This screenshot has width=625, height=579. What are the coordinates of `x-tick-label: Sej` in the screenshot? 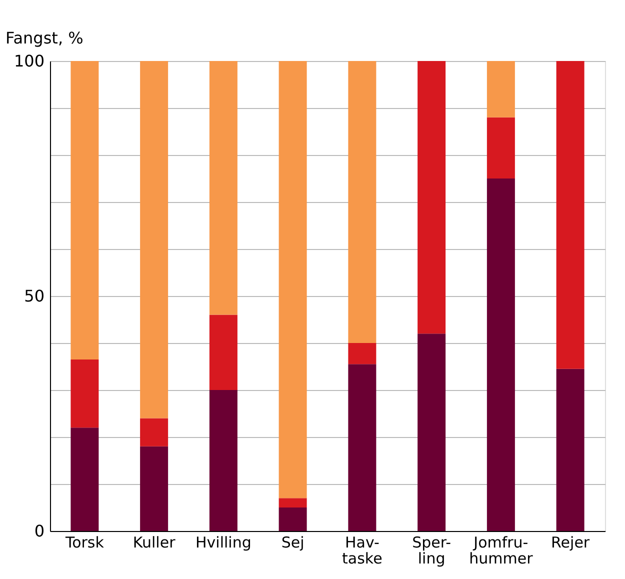 It's located at (292, 543).